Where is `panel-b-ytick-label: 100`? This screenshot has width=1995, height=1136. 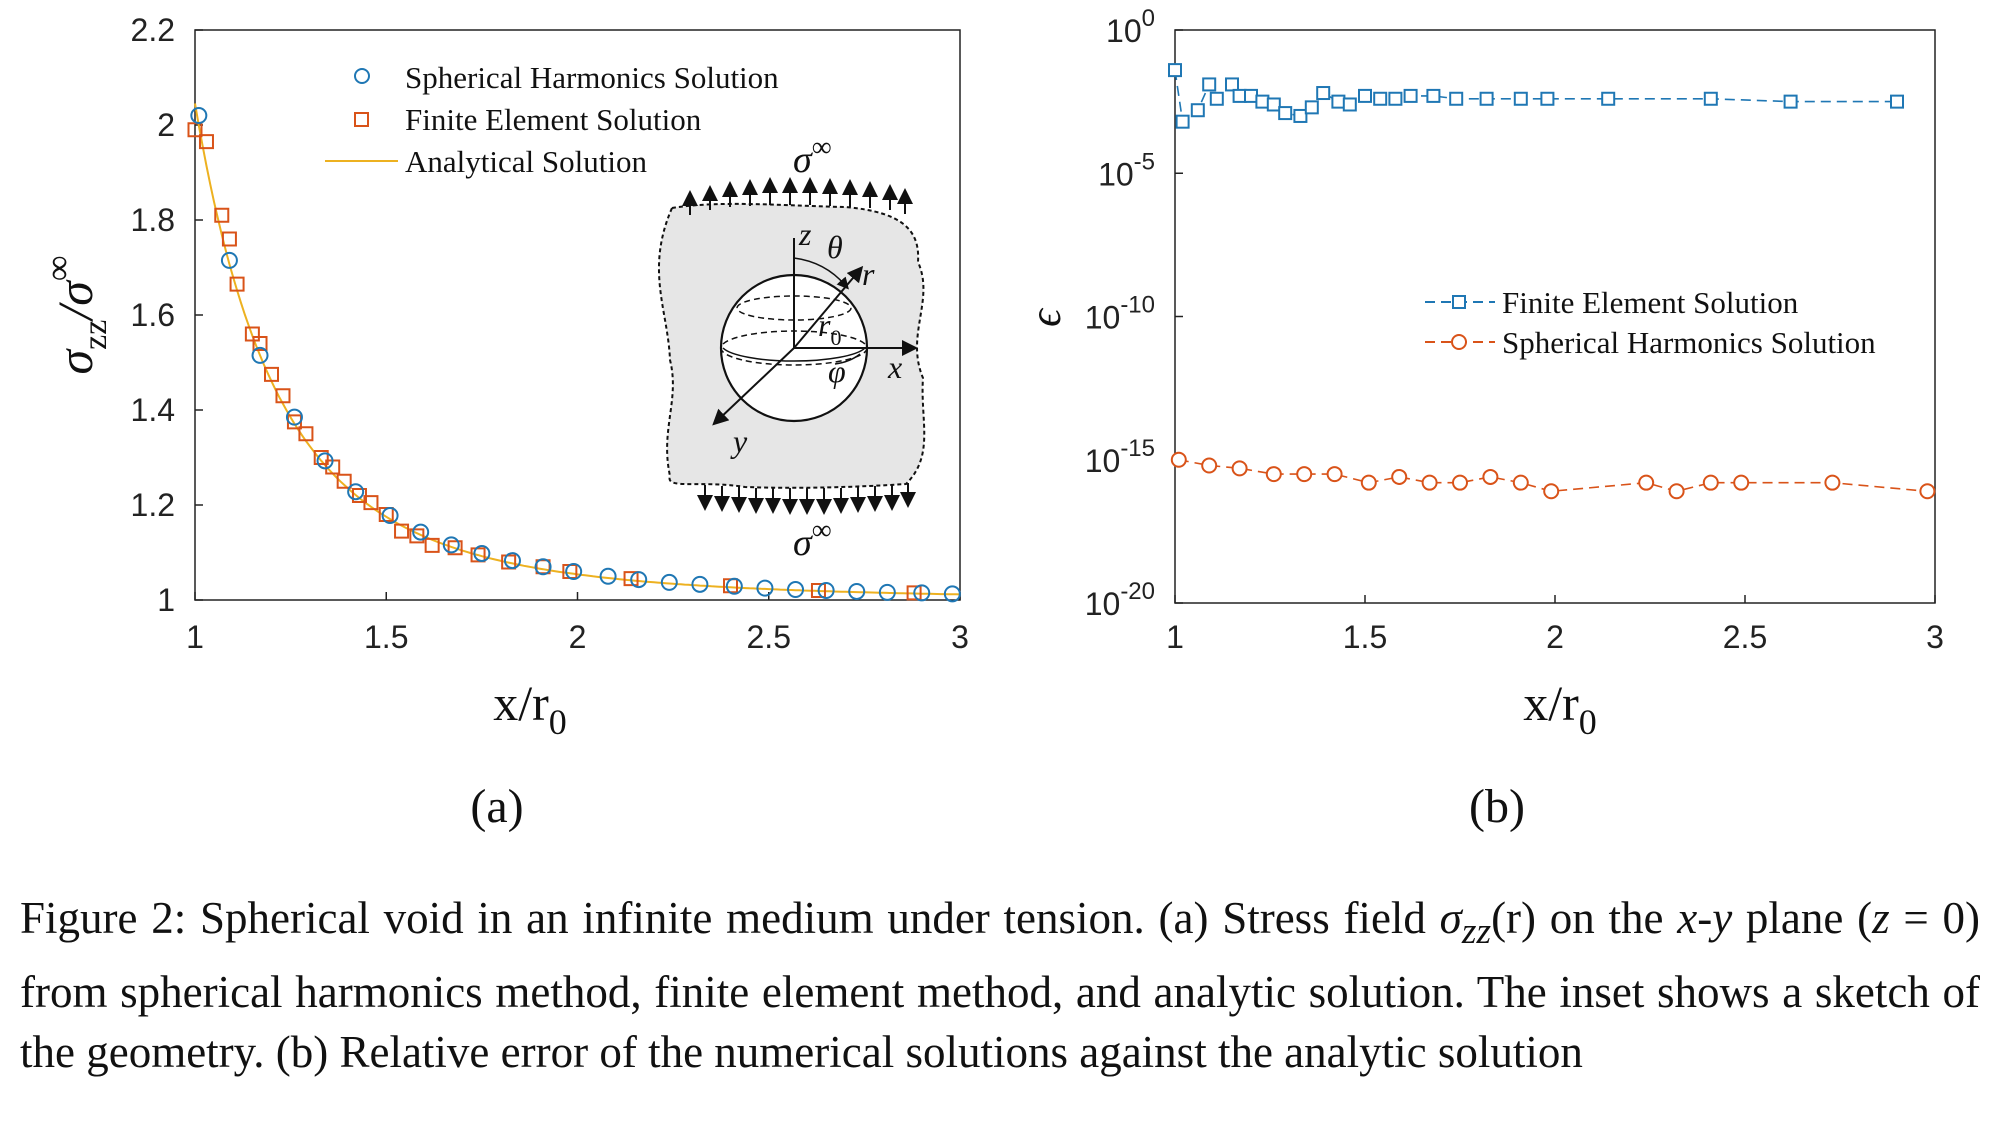
panel-b-ytick-label: 100 is located at coordinates (1130, 27).